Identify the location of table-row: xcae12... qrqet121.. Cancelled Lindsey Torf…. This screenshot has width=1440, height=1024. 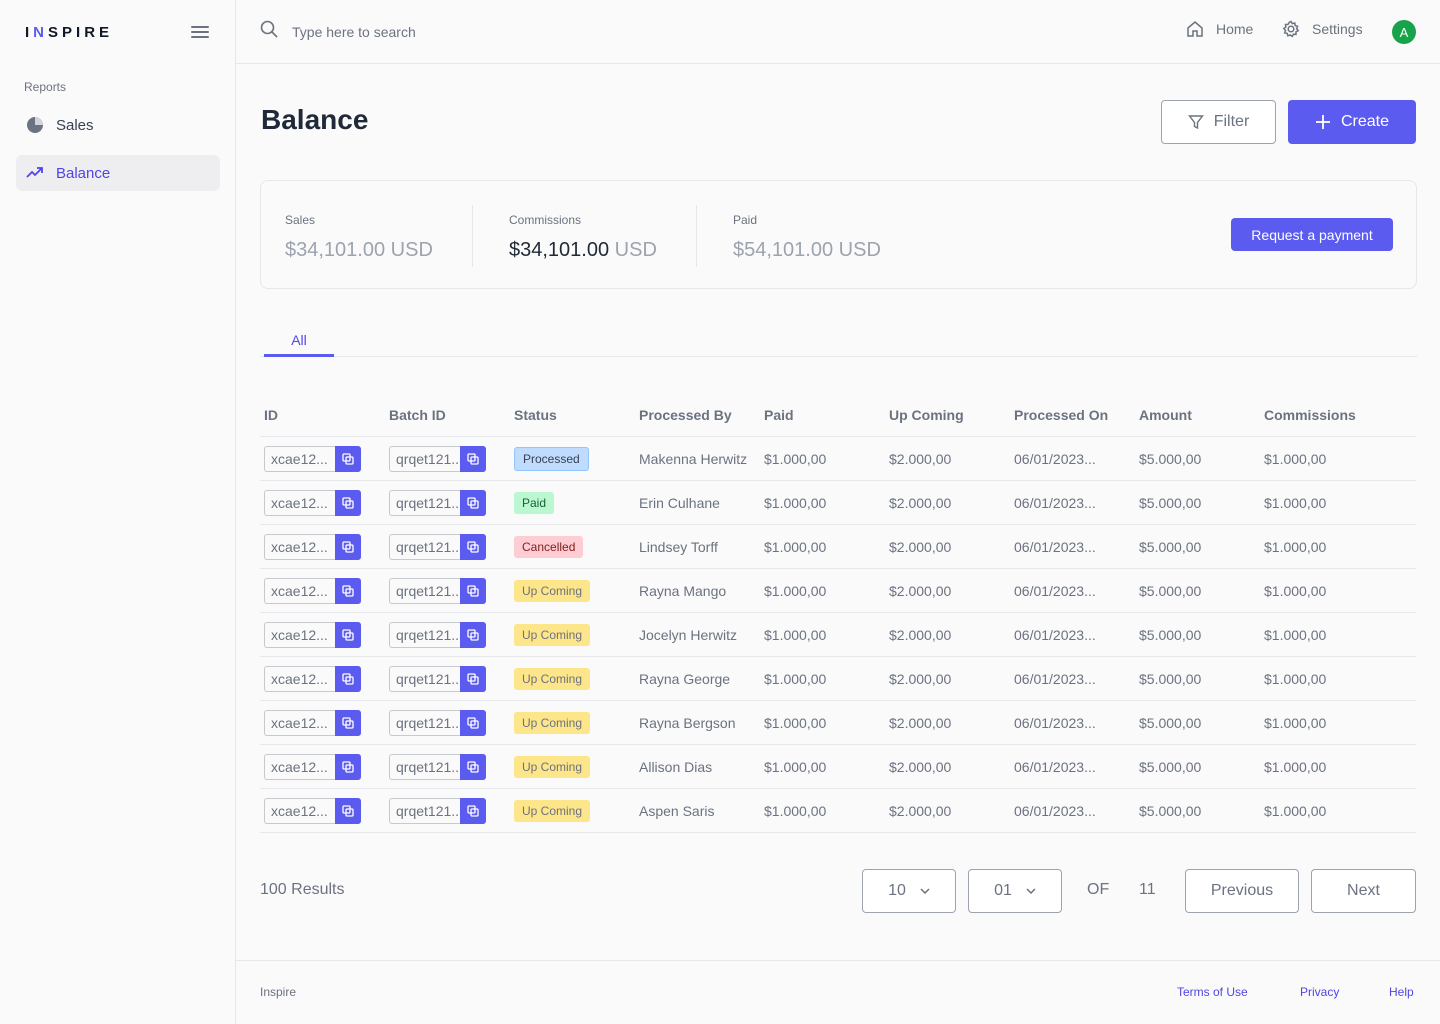
(838, 547).